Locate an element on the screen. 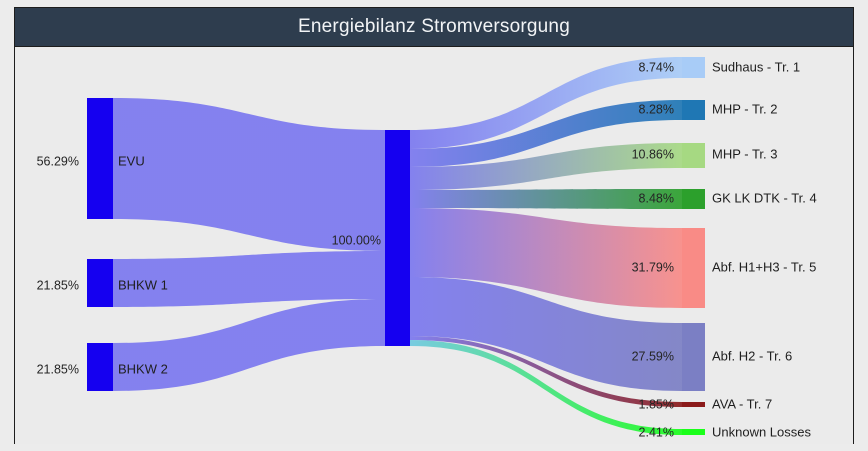 Image resolution: width=868 pixels, height=451 pixels. sankey-node-bhkw2 is located at coordinates (100, 367).